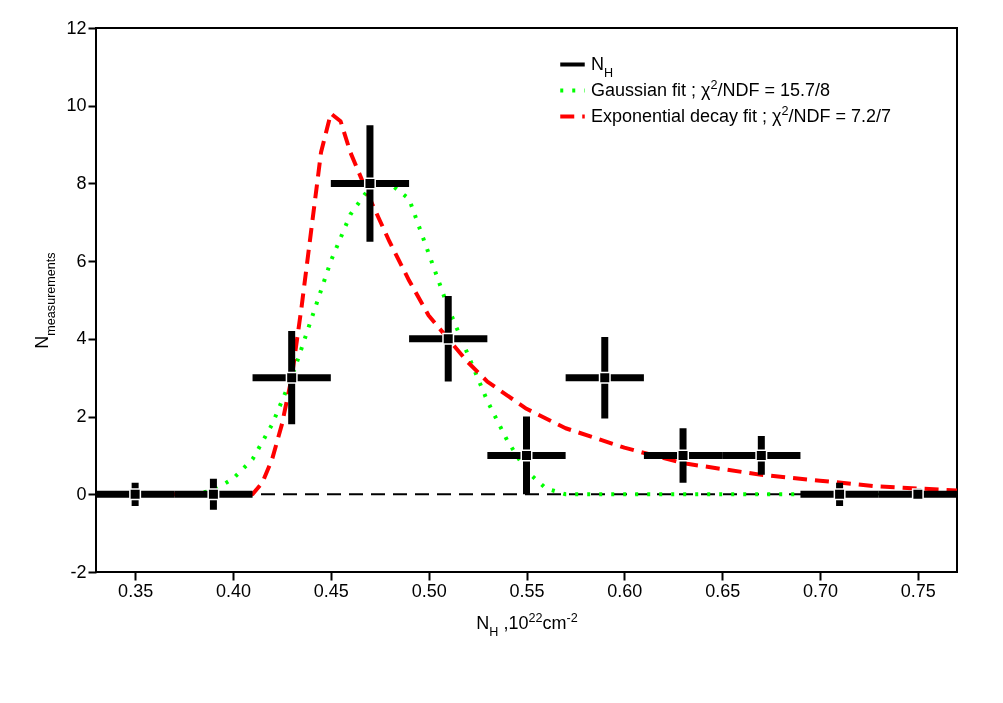 This screenshot has height=703, width=1003. I want to click on x-tick-label: 0.55, so click(527, 590).